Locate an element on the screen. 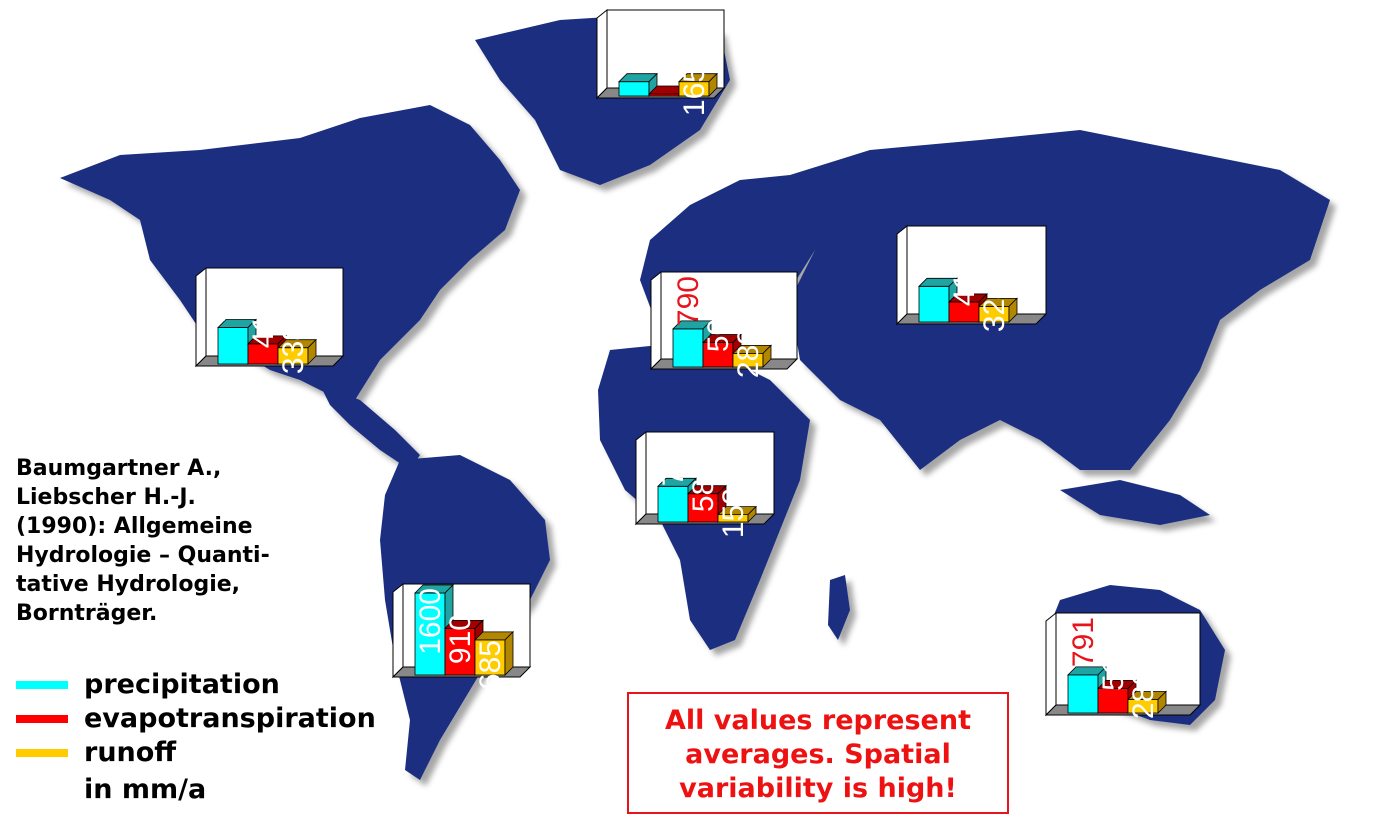 This screenshot has height=830, width=1378. legend-label-precipitation: precipitation is located at coordinates (182, 684).